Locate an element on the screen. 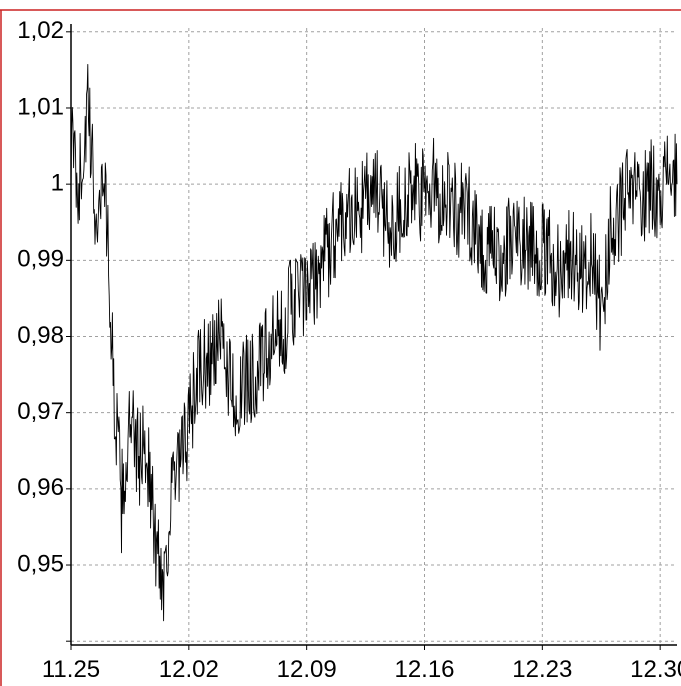 The height and width of the screenshot is (686, 681). y-tick-label: 1 is located at coordinates (57, 182).